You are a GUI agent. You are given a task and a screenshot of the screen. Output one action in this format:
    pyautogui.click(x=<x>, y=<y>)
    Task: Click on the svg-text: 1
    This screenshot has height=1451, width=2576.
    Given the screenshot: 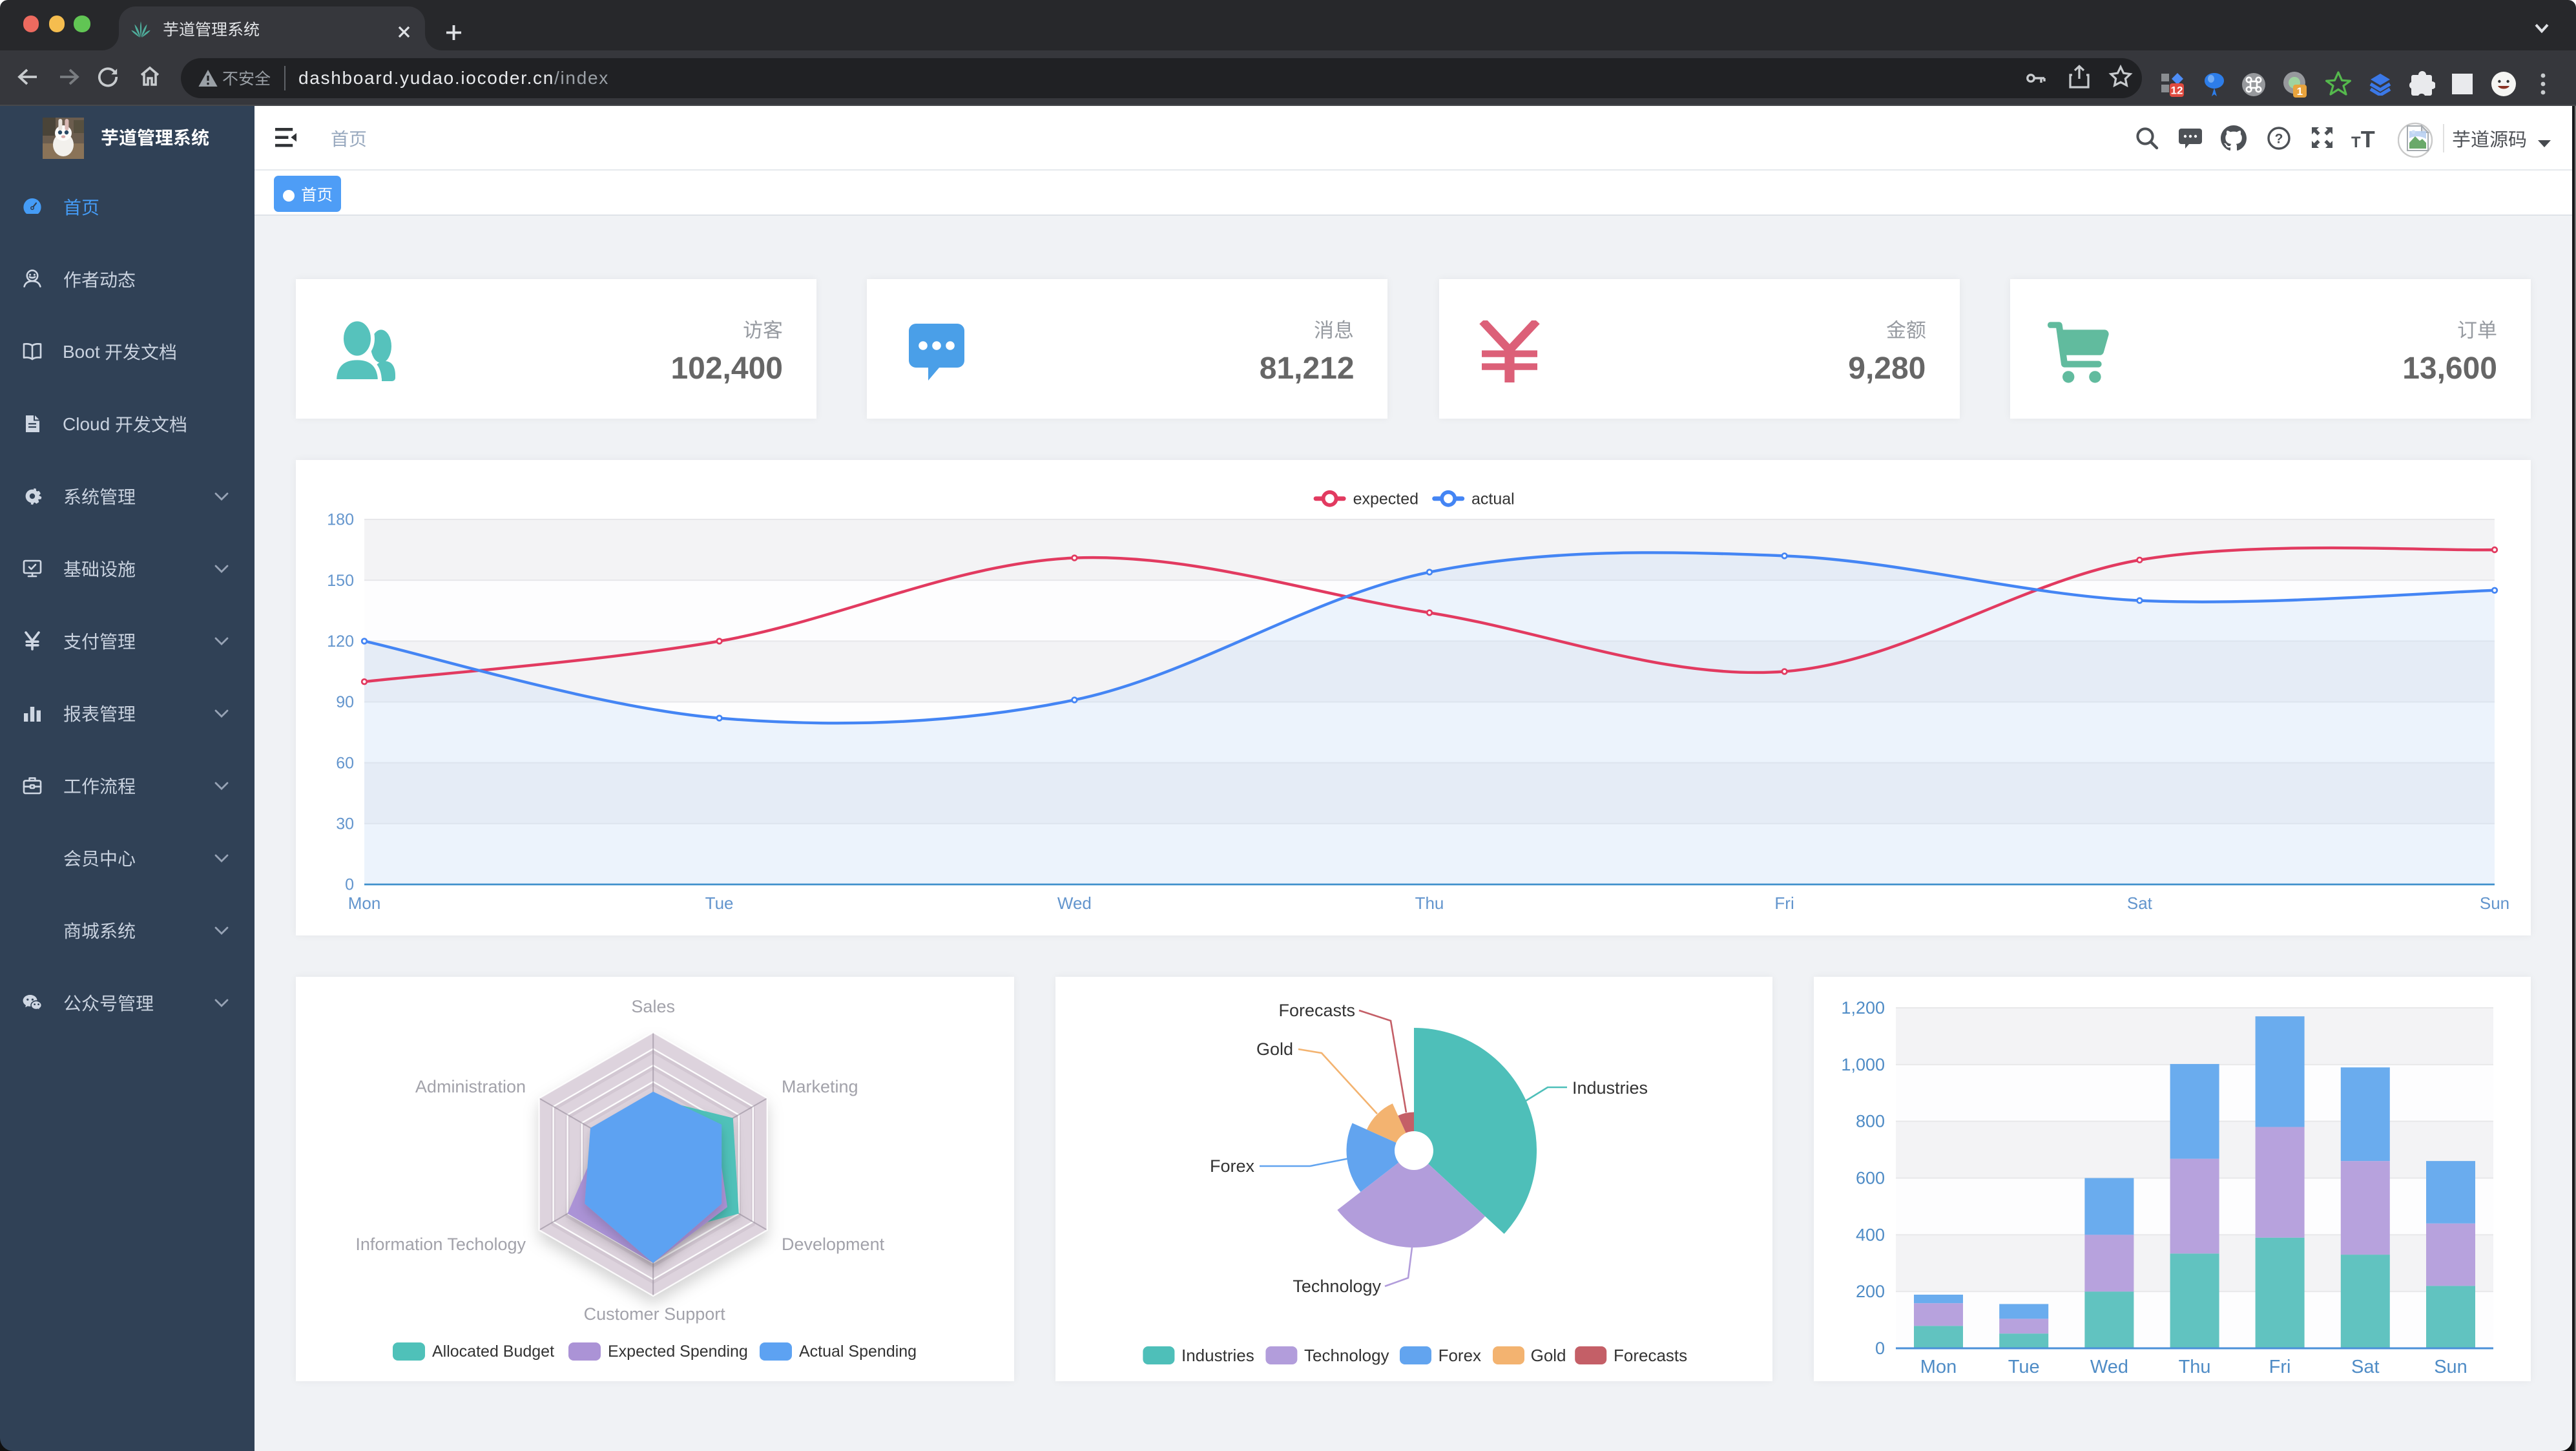 What is the action you would take?
    pyautogui.click(x=2300, y=91)
    